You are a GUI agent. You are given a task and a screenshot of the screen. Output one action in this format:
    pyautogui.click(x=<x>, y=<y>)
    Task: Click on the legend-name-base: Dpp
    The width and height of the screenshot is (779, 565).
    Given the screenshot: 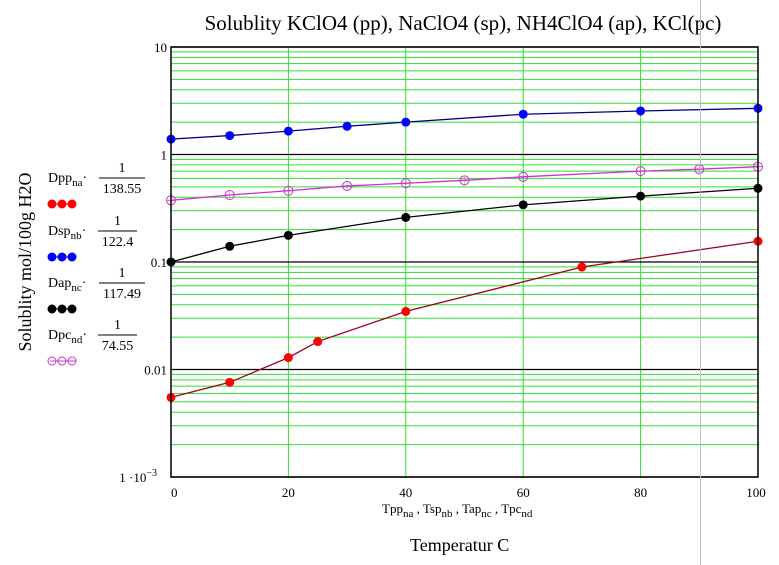 What is the action you would take?
    pyautogui.click(x=60, y=178)
    